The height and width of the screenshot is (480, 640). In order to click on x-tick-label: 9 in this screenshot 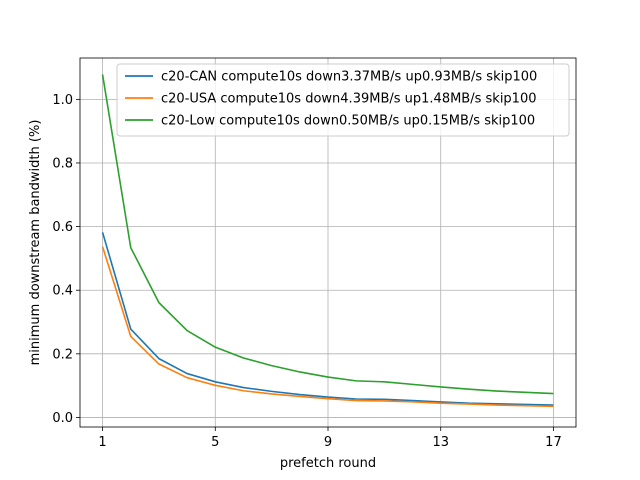, I will do `click(328, 442)`.